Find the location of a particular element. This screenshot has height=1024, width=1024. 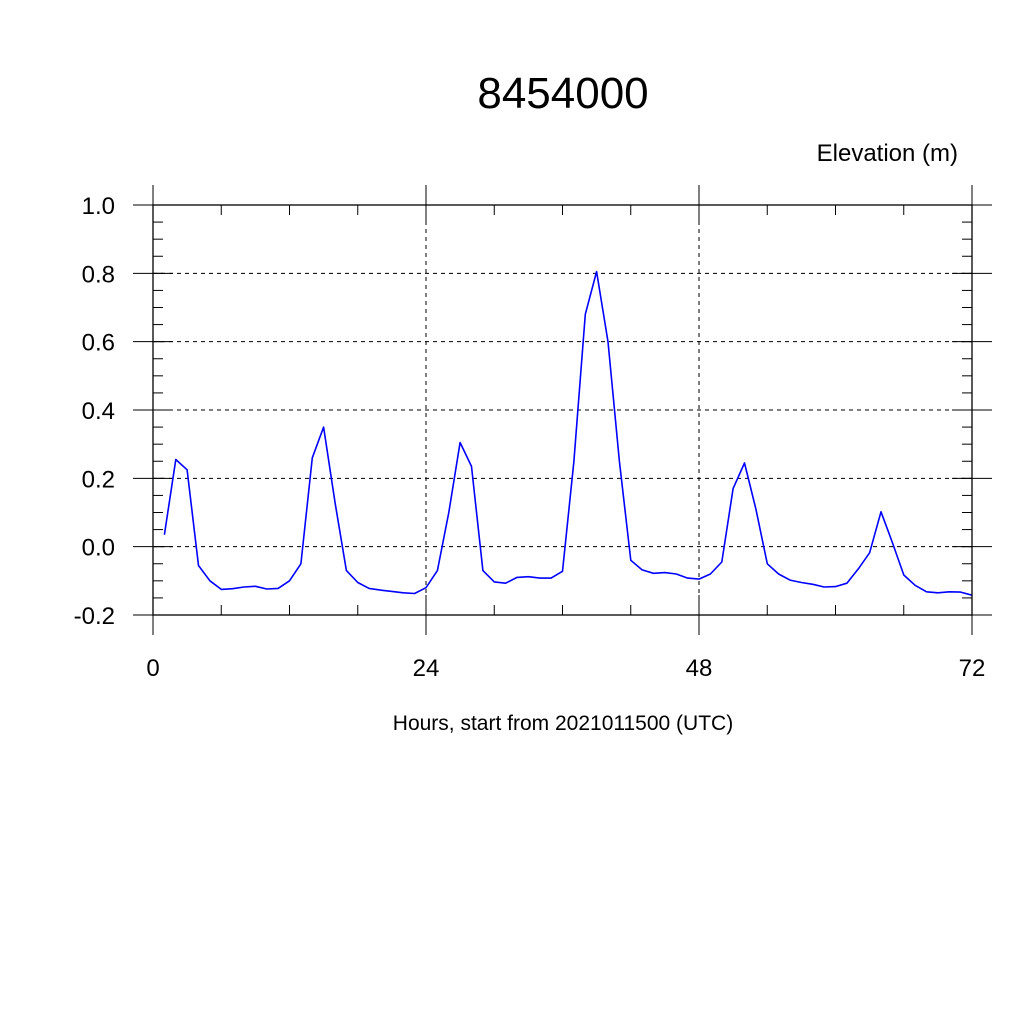

x-tick-labels: 0 24 48 72 is located at coordinates (565, 668).